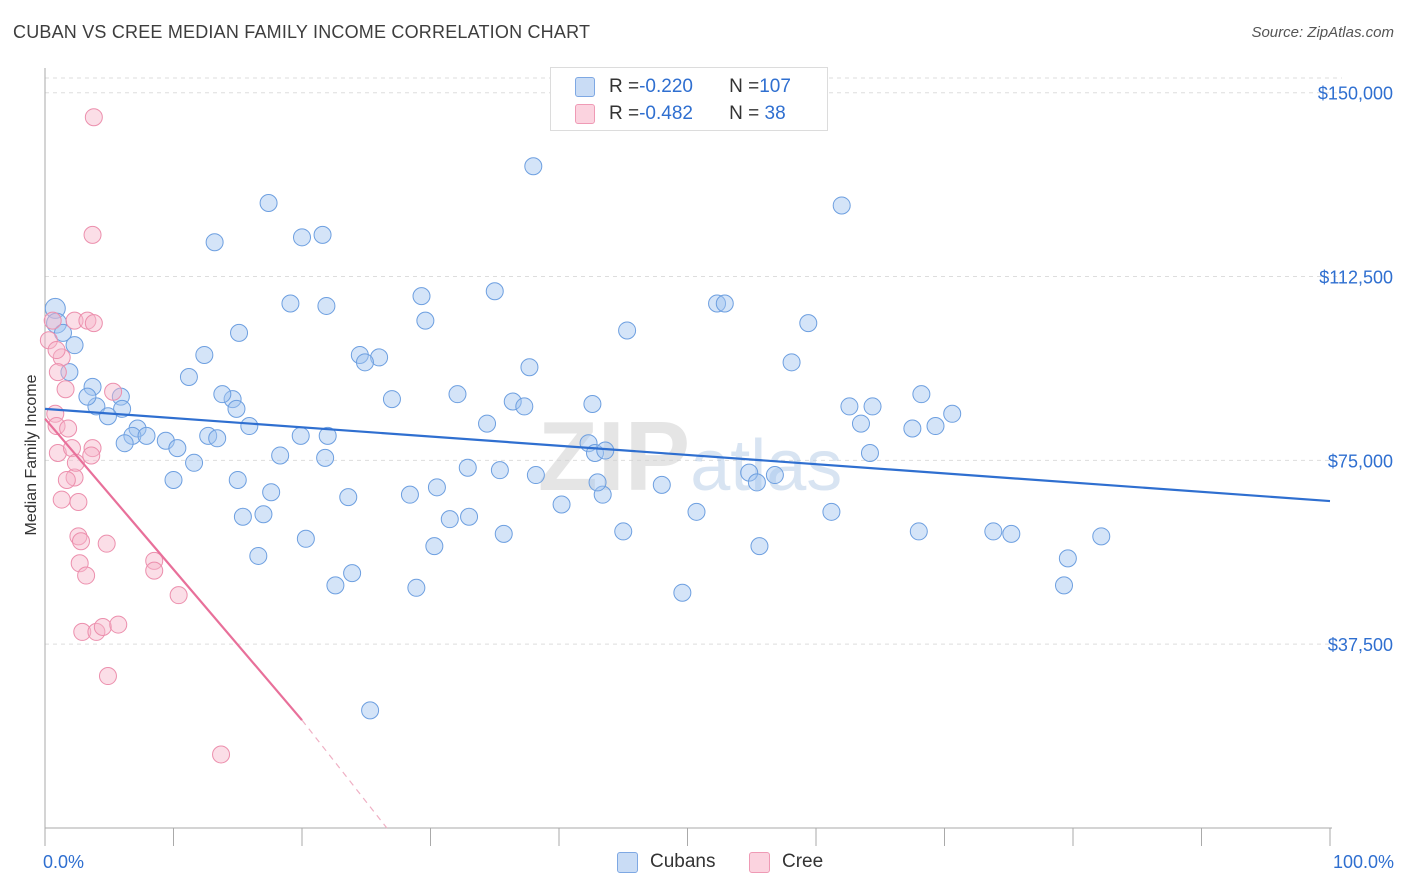  I want to click on legend-label-cree: Cree, so click(803, 861).